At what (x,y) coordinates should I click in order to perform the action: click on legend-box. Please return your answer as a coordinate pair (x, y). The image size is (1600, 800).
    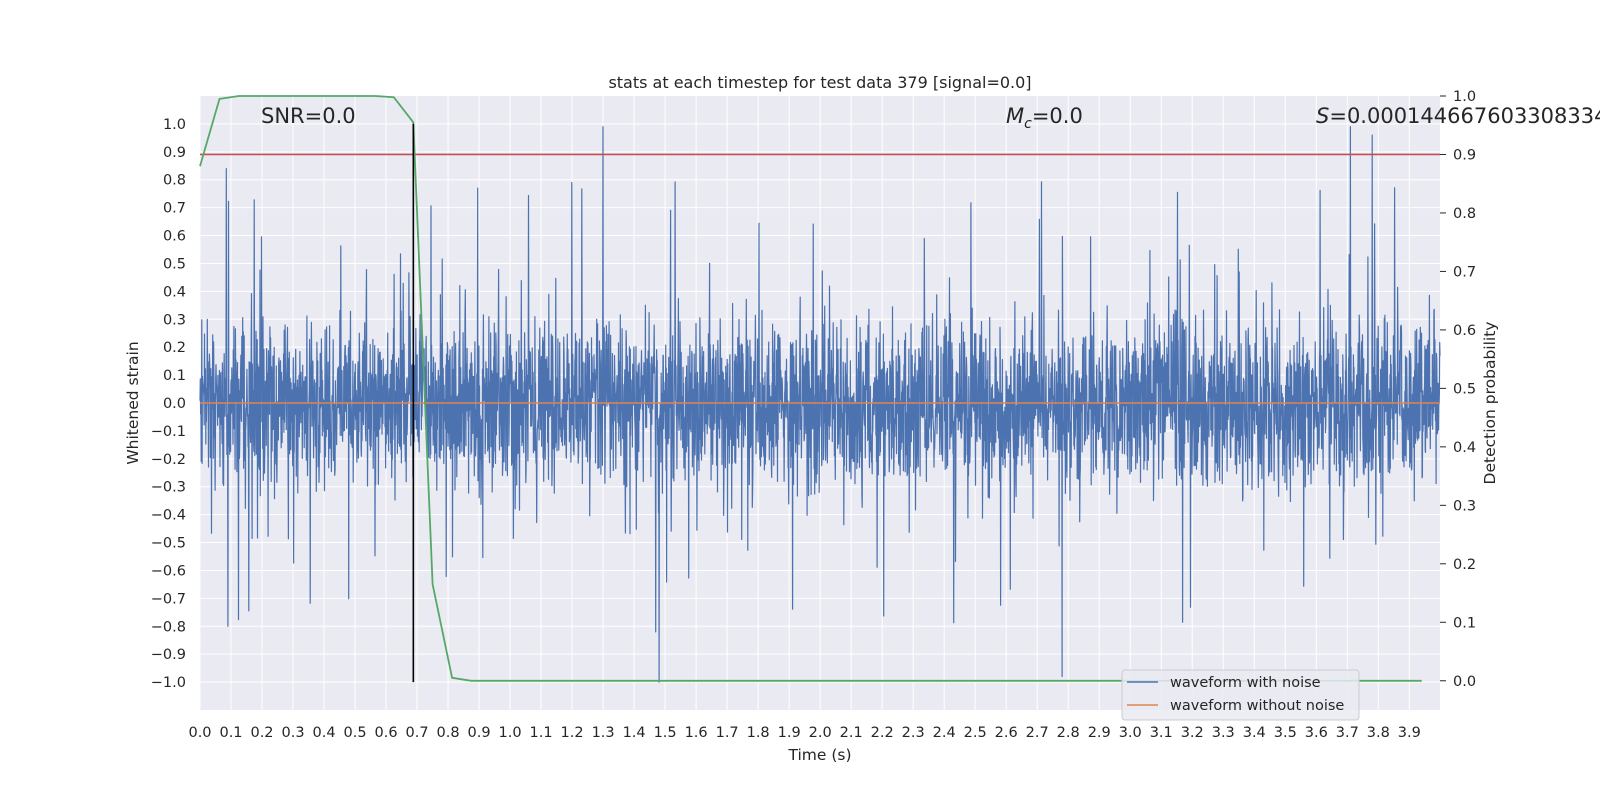
    Looking at the image, I should click on (1240, 695).